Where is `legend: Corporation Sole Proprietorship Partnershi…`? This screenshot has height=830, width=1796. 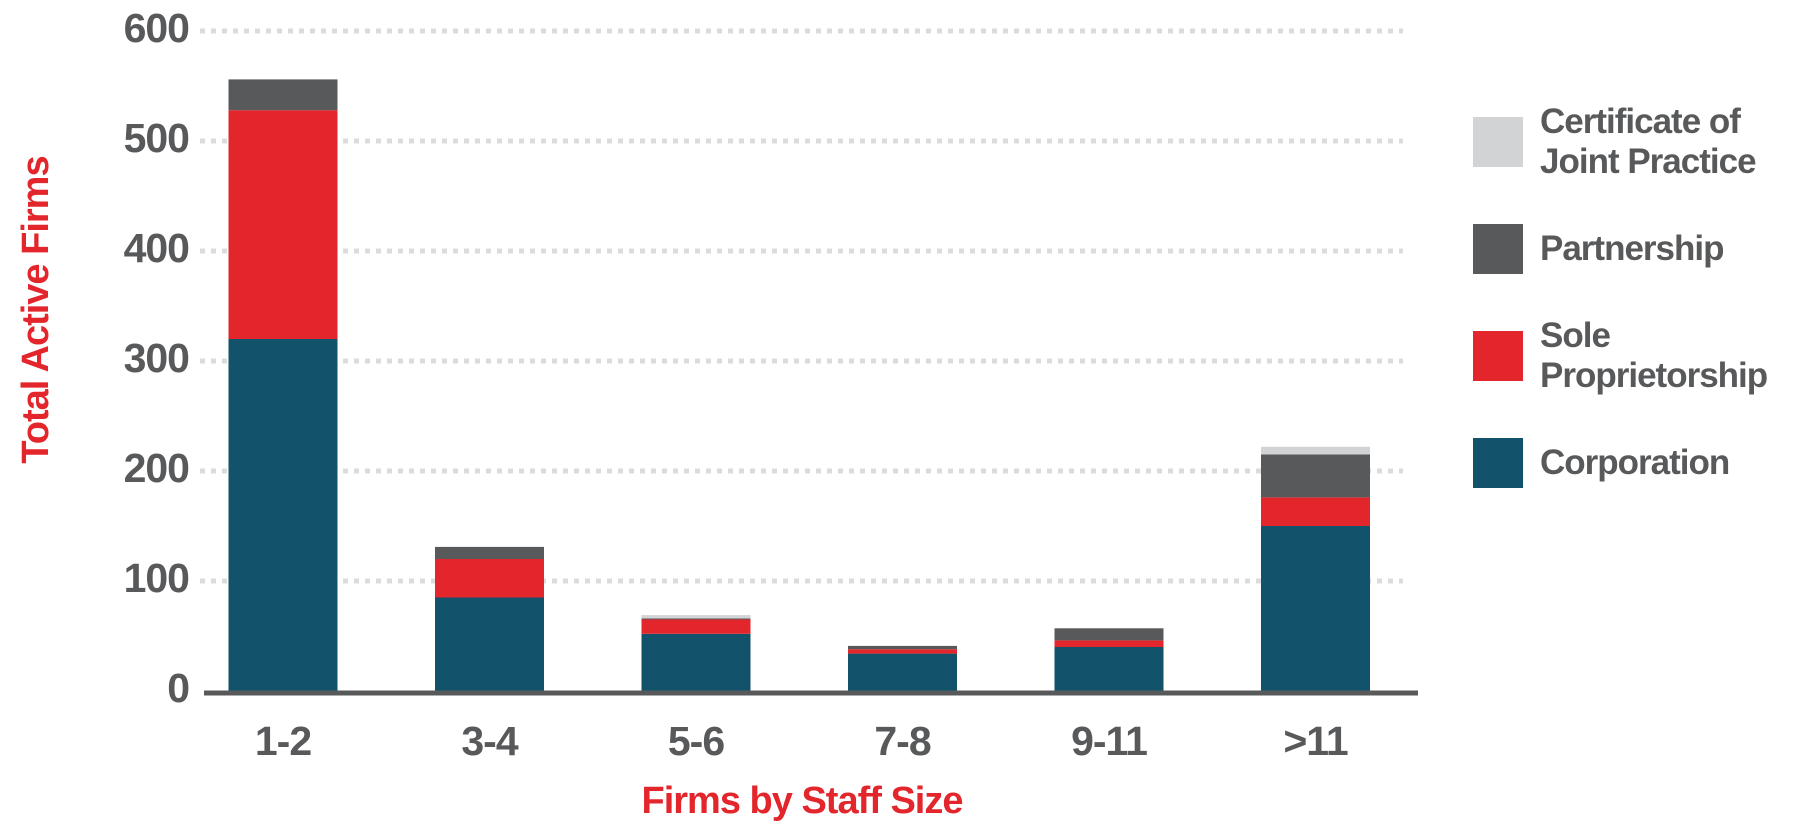 legend: Corporation Sole Proprietorship Partnershi… is located at coordinates (1631, 302).